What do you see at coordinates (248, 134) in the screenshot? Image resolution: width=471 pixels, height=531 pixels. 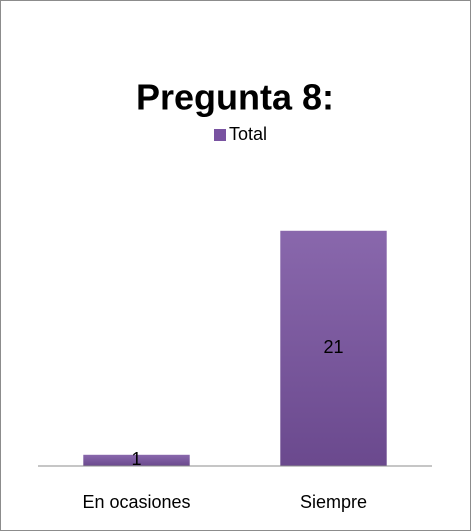 I see `legend-label: Total` at bounding box center [248, 134].